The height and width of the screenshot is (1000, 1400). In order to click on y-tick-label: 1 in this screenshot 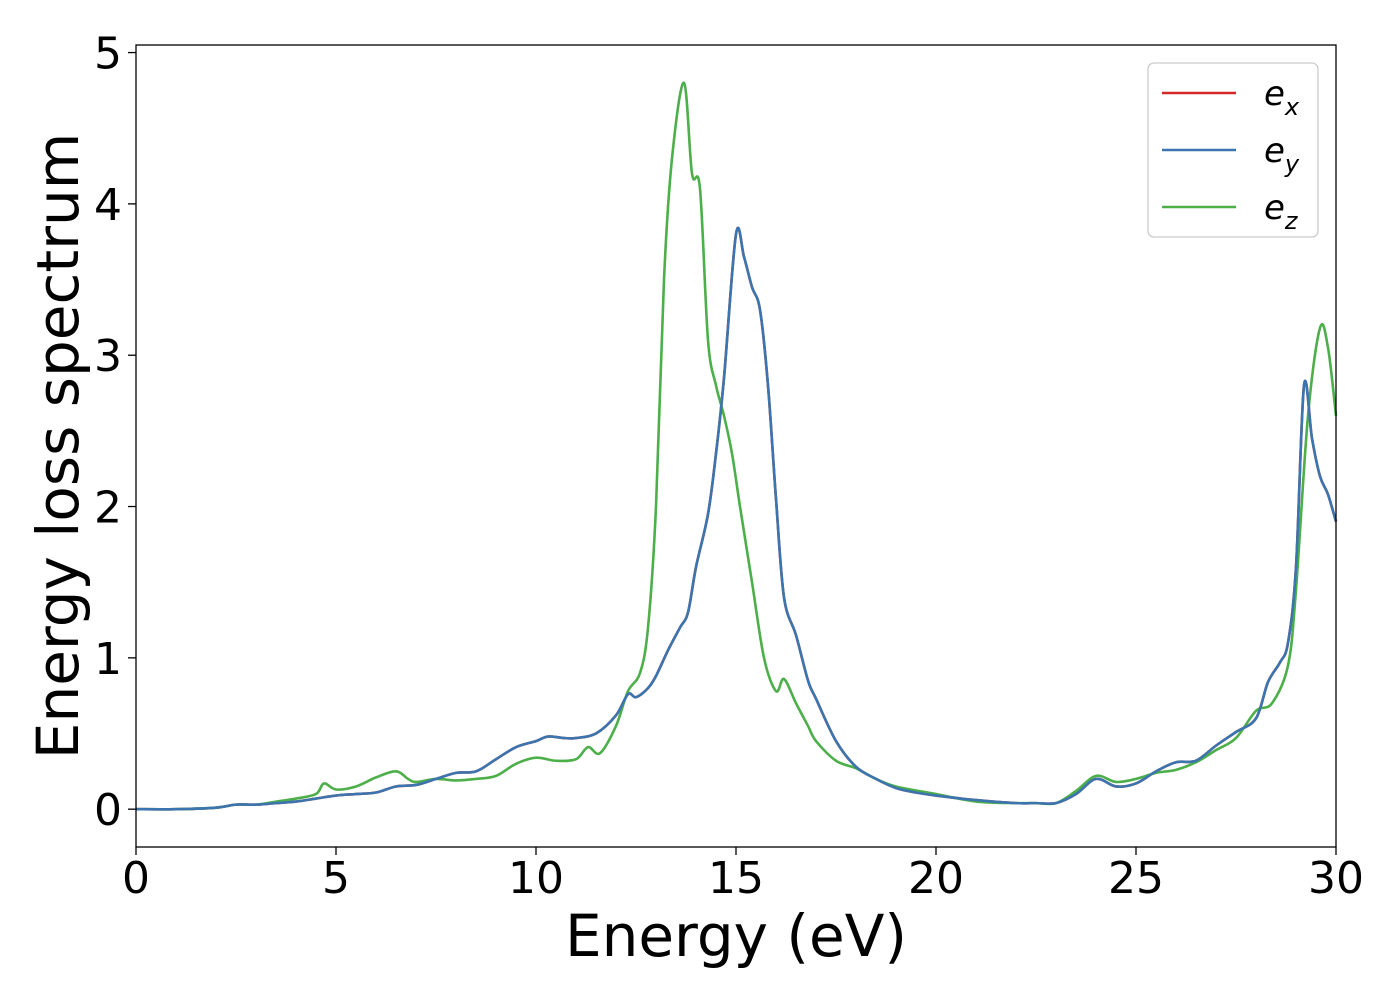, I will do `click(108, 659)`.